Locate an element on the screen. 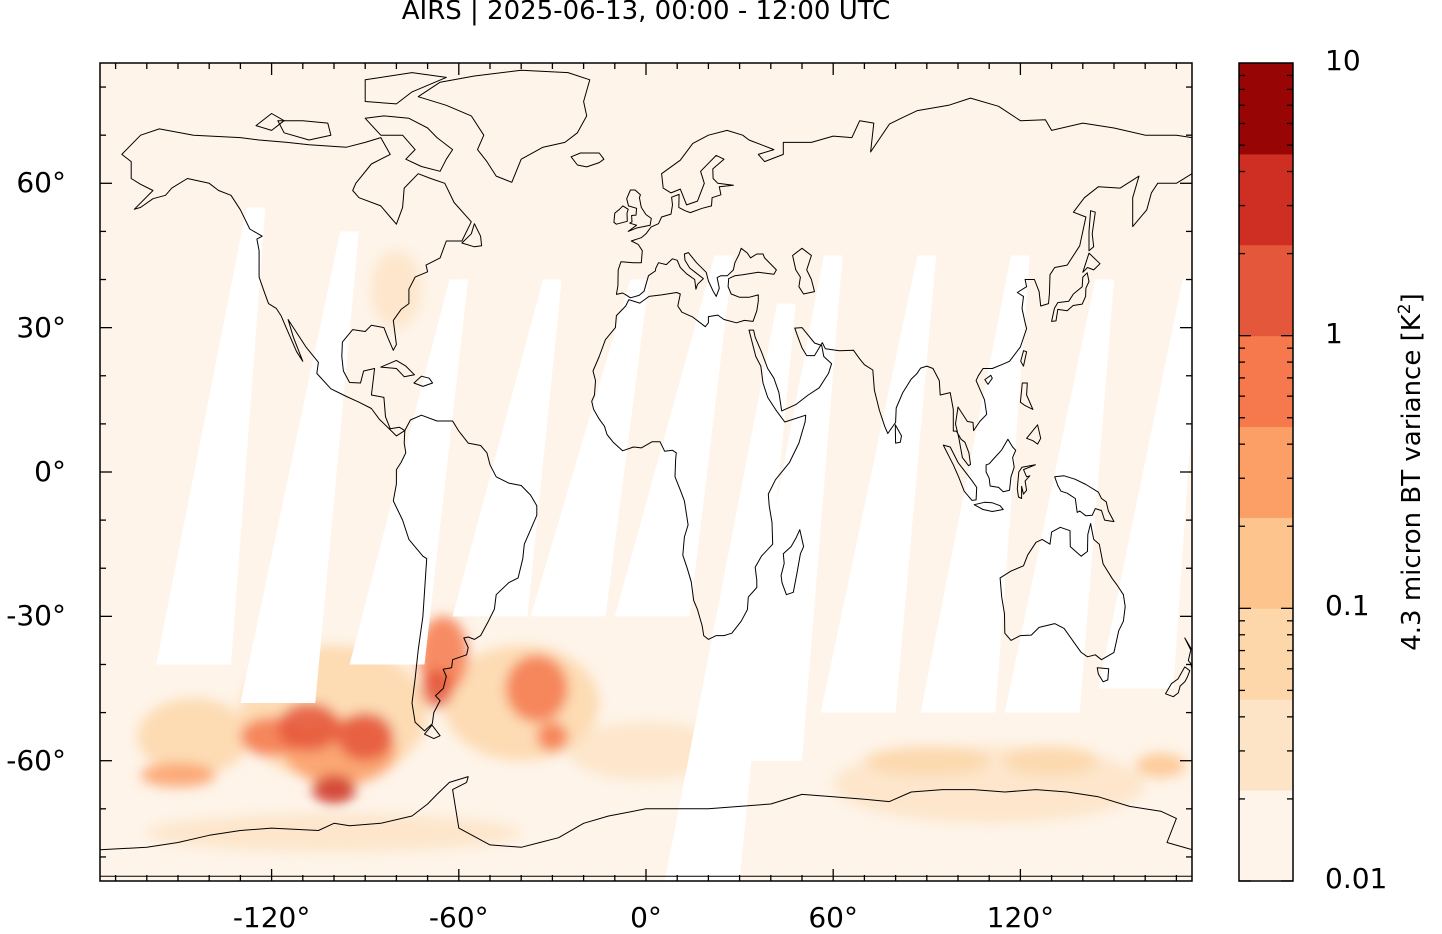 This screenshot has width=1442, height=934. colorbar-ticks is located at coordinates (1266, 478).